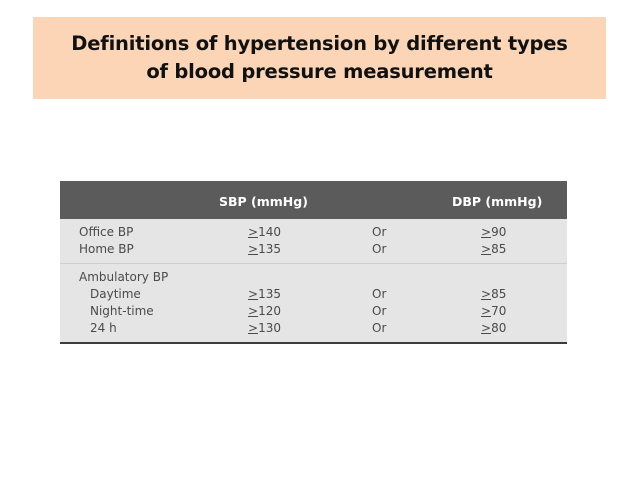 The height and width of the screenshot is (479, 638). I want to click on table-row: Office BP >140 Or >90, so click(313, 232).